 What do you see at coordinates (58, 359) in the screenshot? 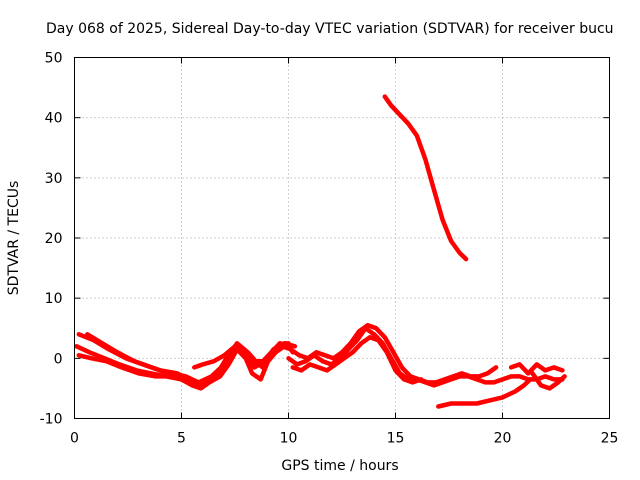
I see `y-tick-label: 0` at bounding box center [58, 359].